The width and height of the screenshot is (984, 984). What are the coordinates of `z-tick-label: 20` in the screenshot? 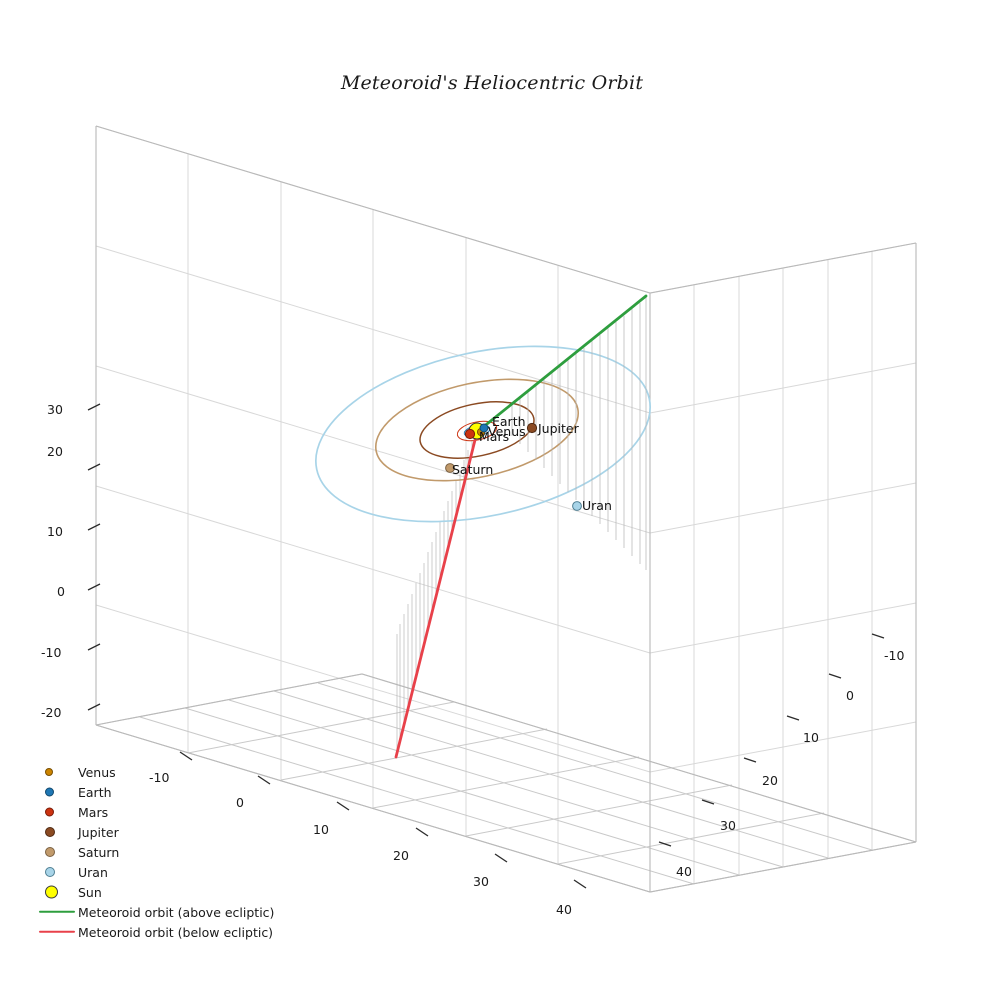 It's located at (55, 451).